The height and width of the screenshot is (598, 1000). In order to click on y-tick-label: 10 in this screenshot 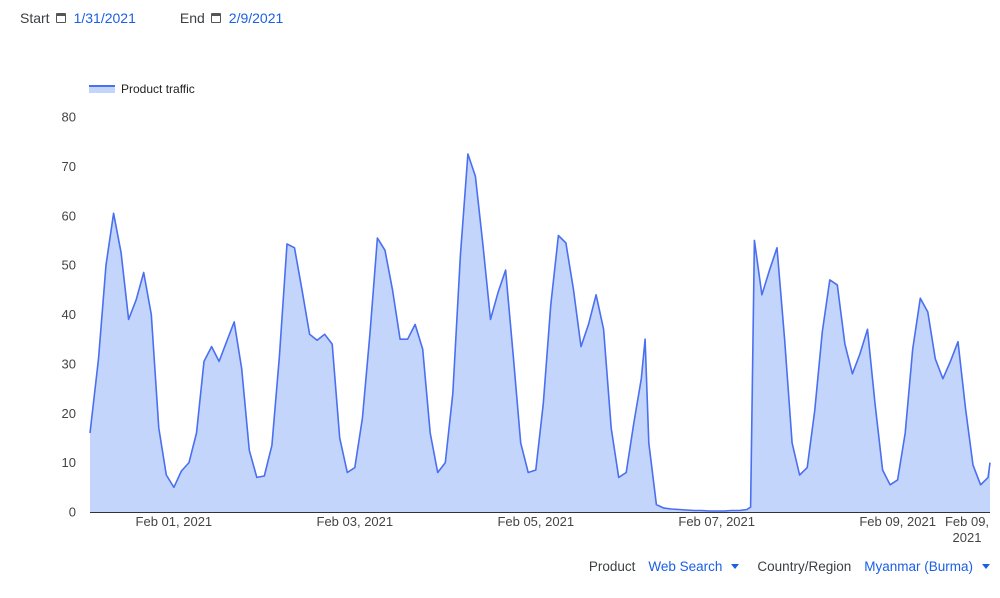, I will do `click(69, 462)`.